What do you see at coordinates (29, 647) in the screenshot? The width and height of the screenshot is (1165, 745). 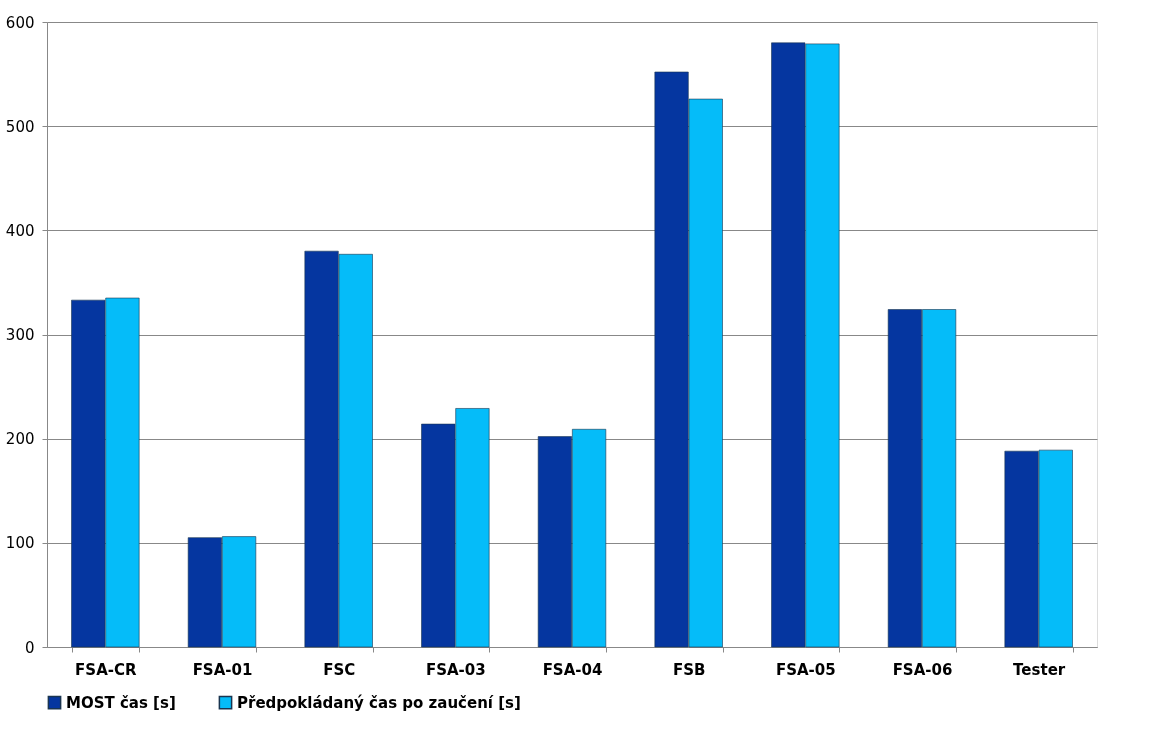 I see `y-tick-label: 0` at bounding box center [29, 647].